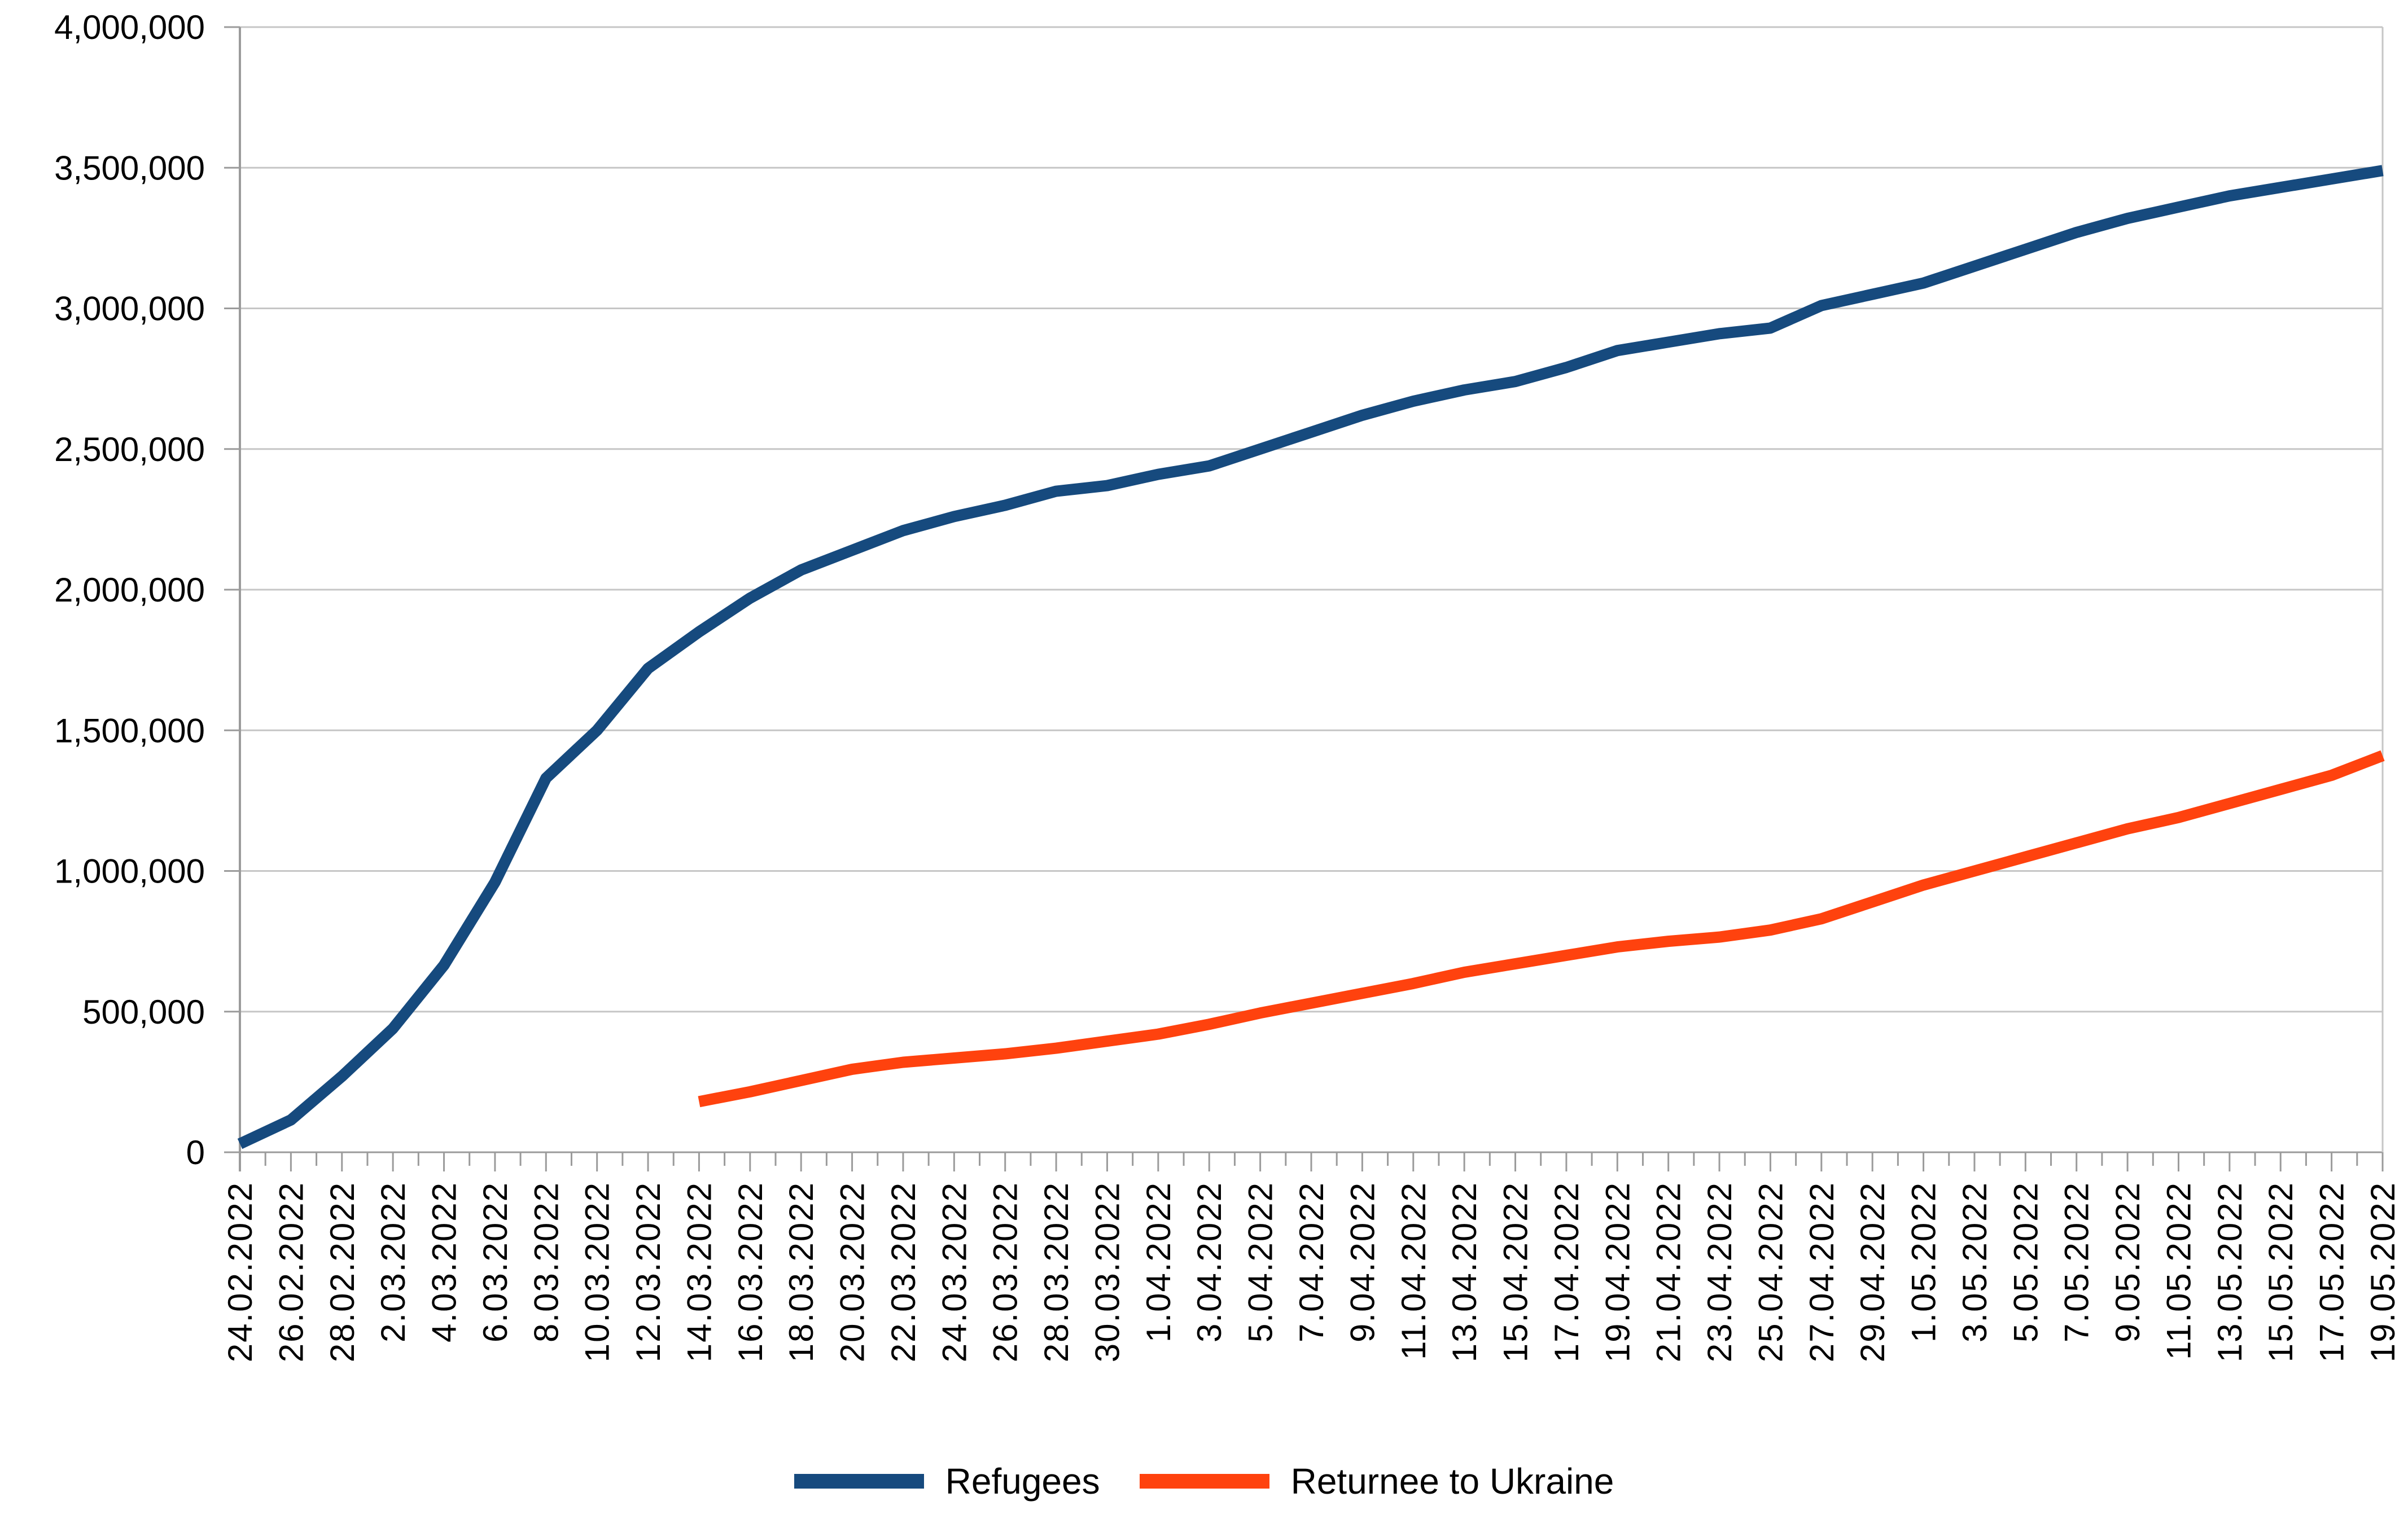 This screenshot has width=2408, height=1523. Describe the element at coordinates (1261, 1262) in the screenshot. I see `x-tick-label-5.04.2022: 5.04.2022` at that location.